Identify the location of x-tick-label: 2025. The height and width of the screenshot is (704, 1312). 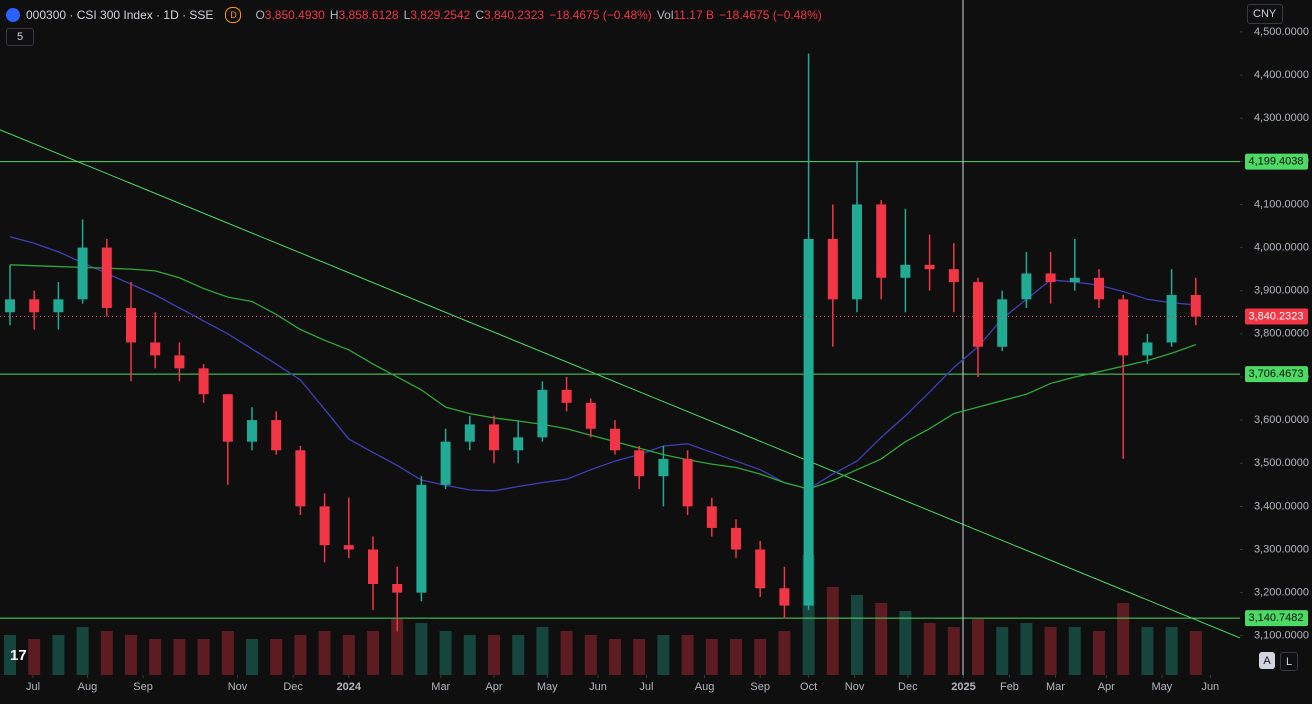
(963, 687).